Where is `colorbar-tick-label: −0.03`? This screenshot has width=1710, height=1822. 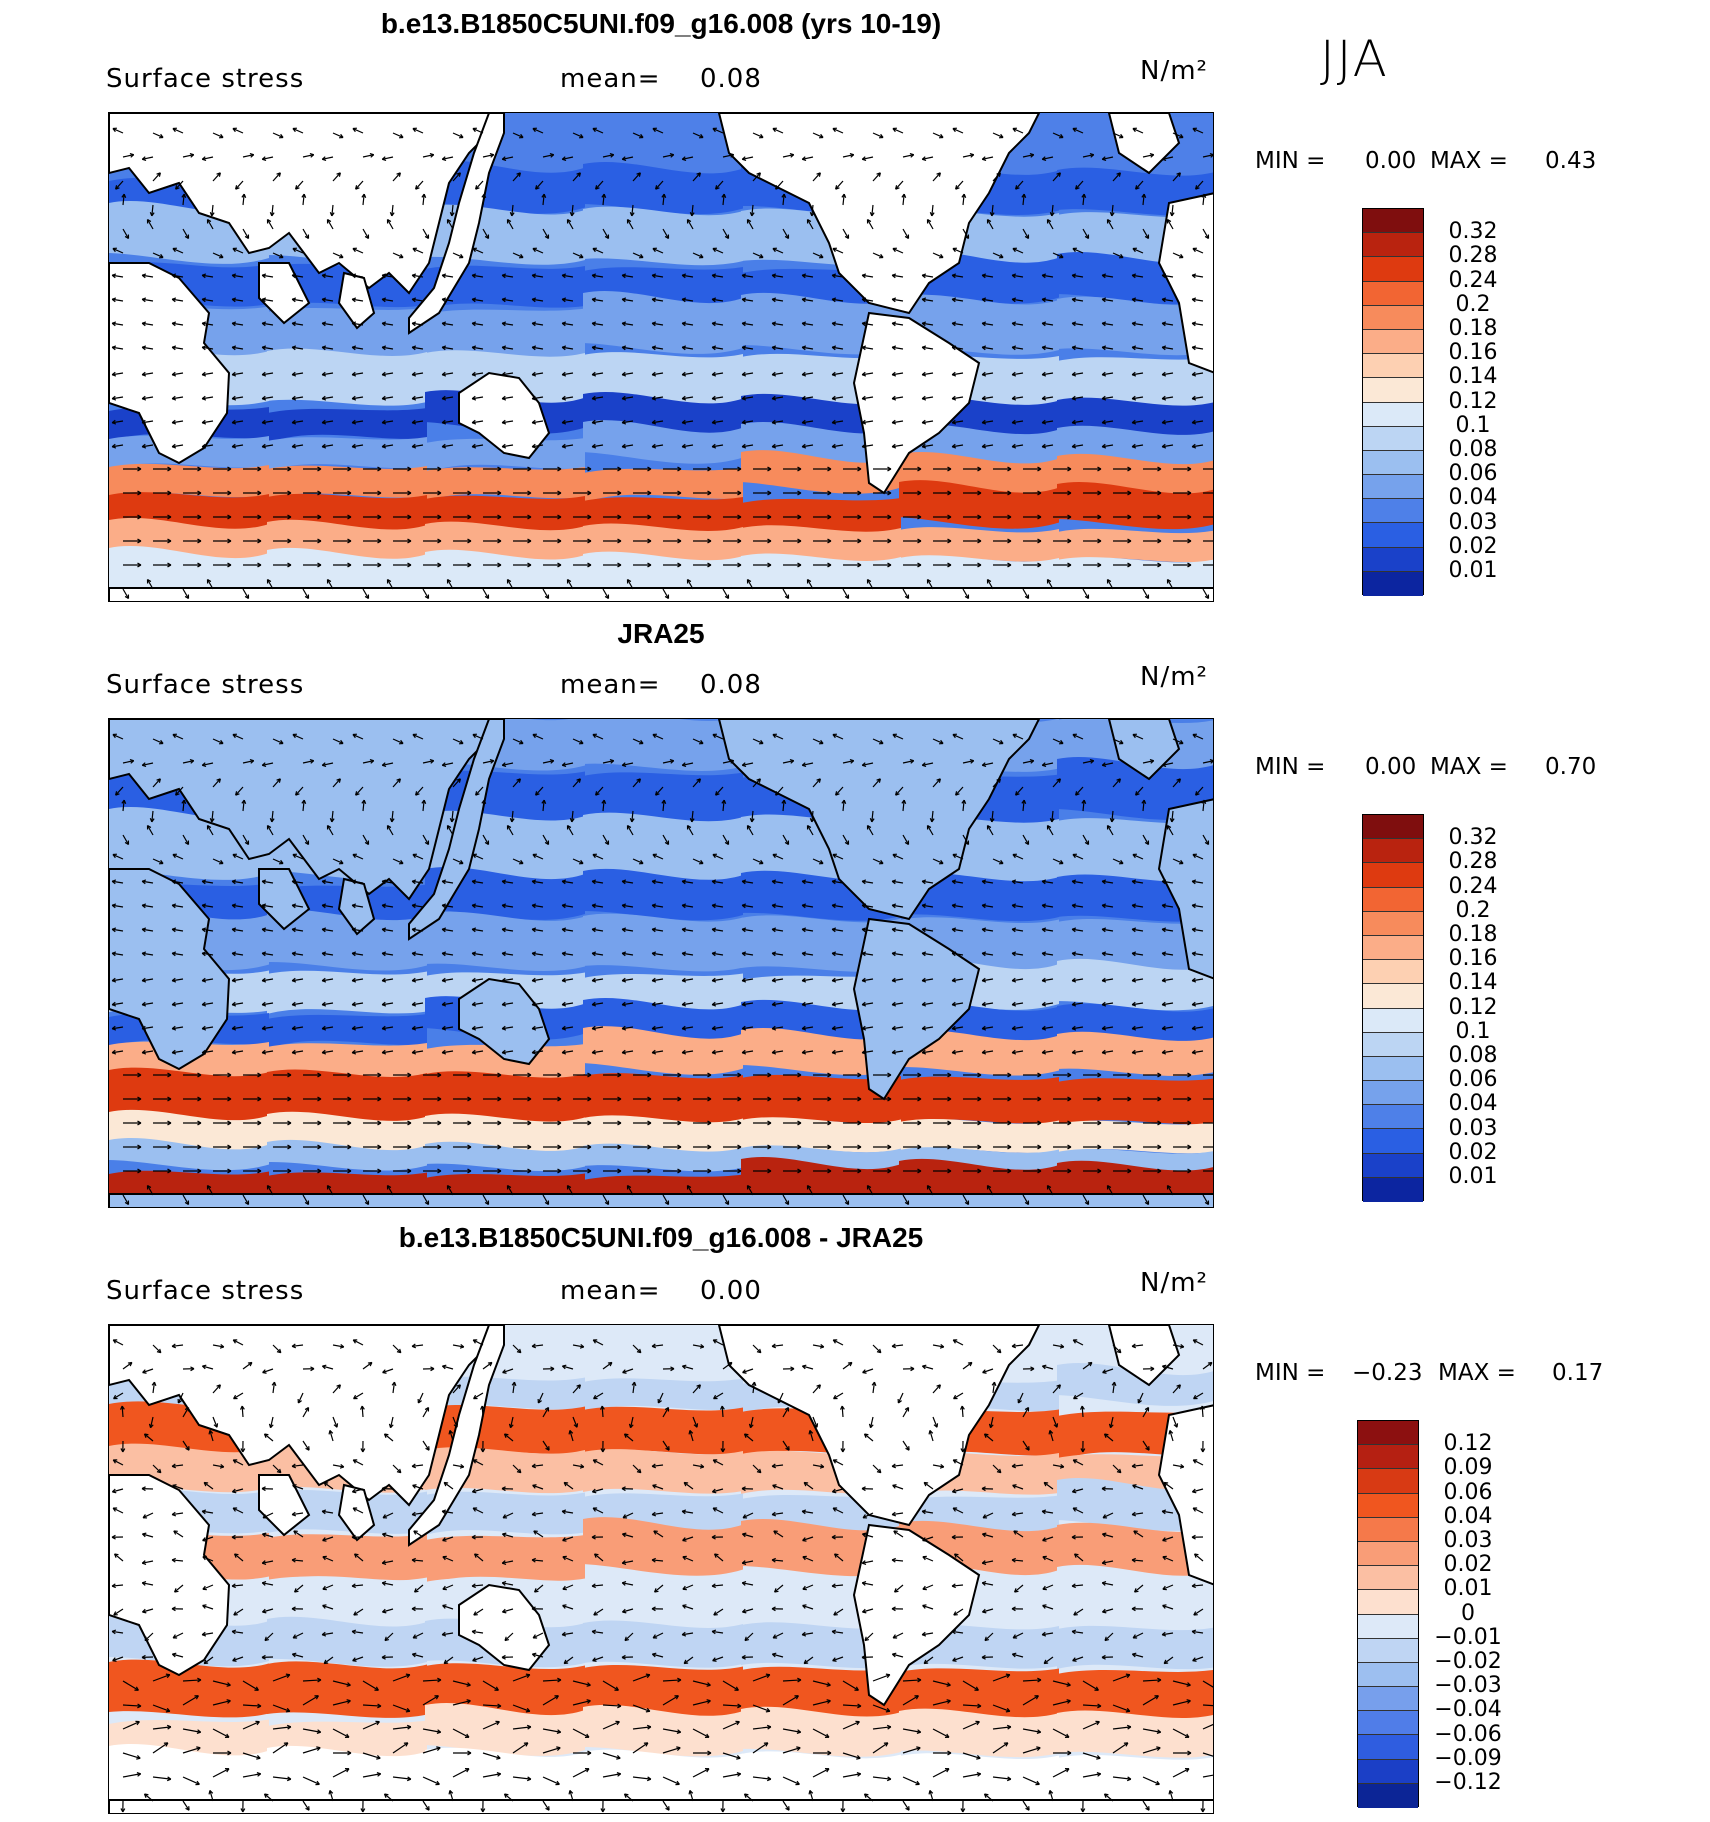 colorbar-tick-label: −0.03 is located at coordinates (1468, 1685).